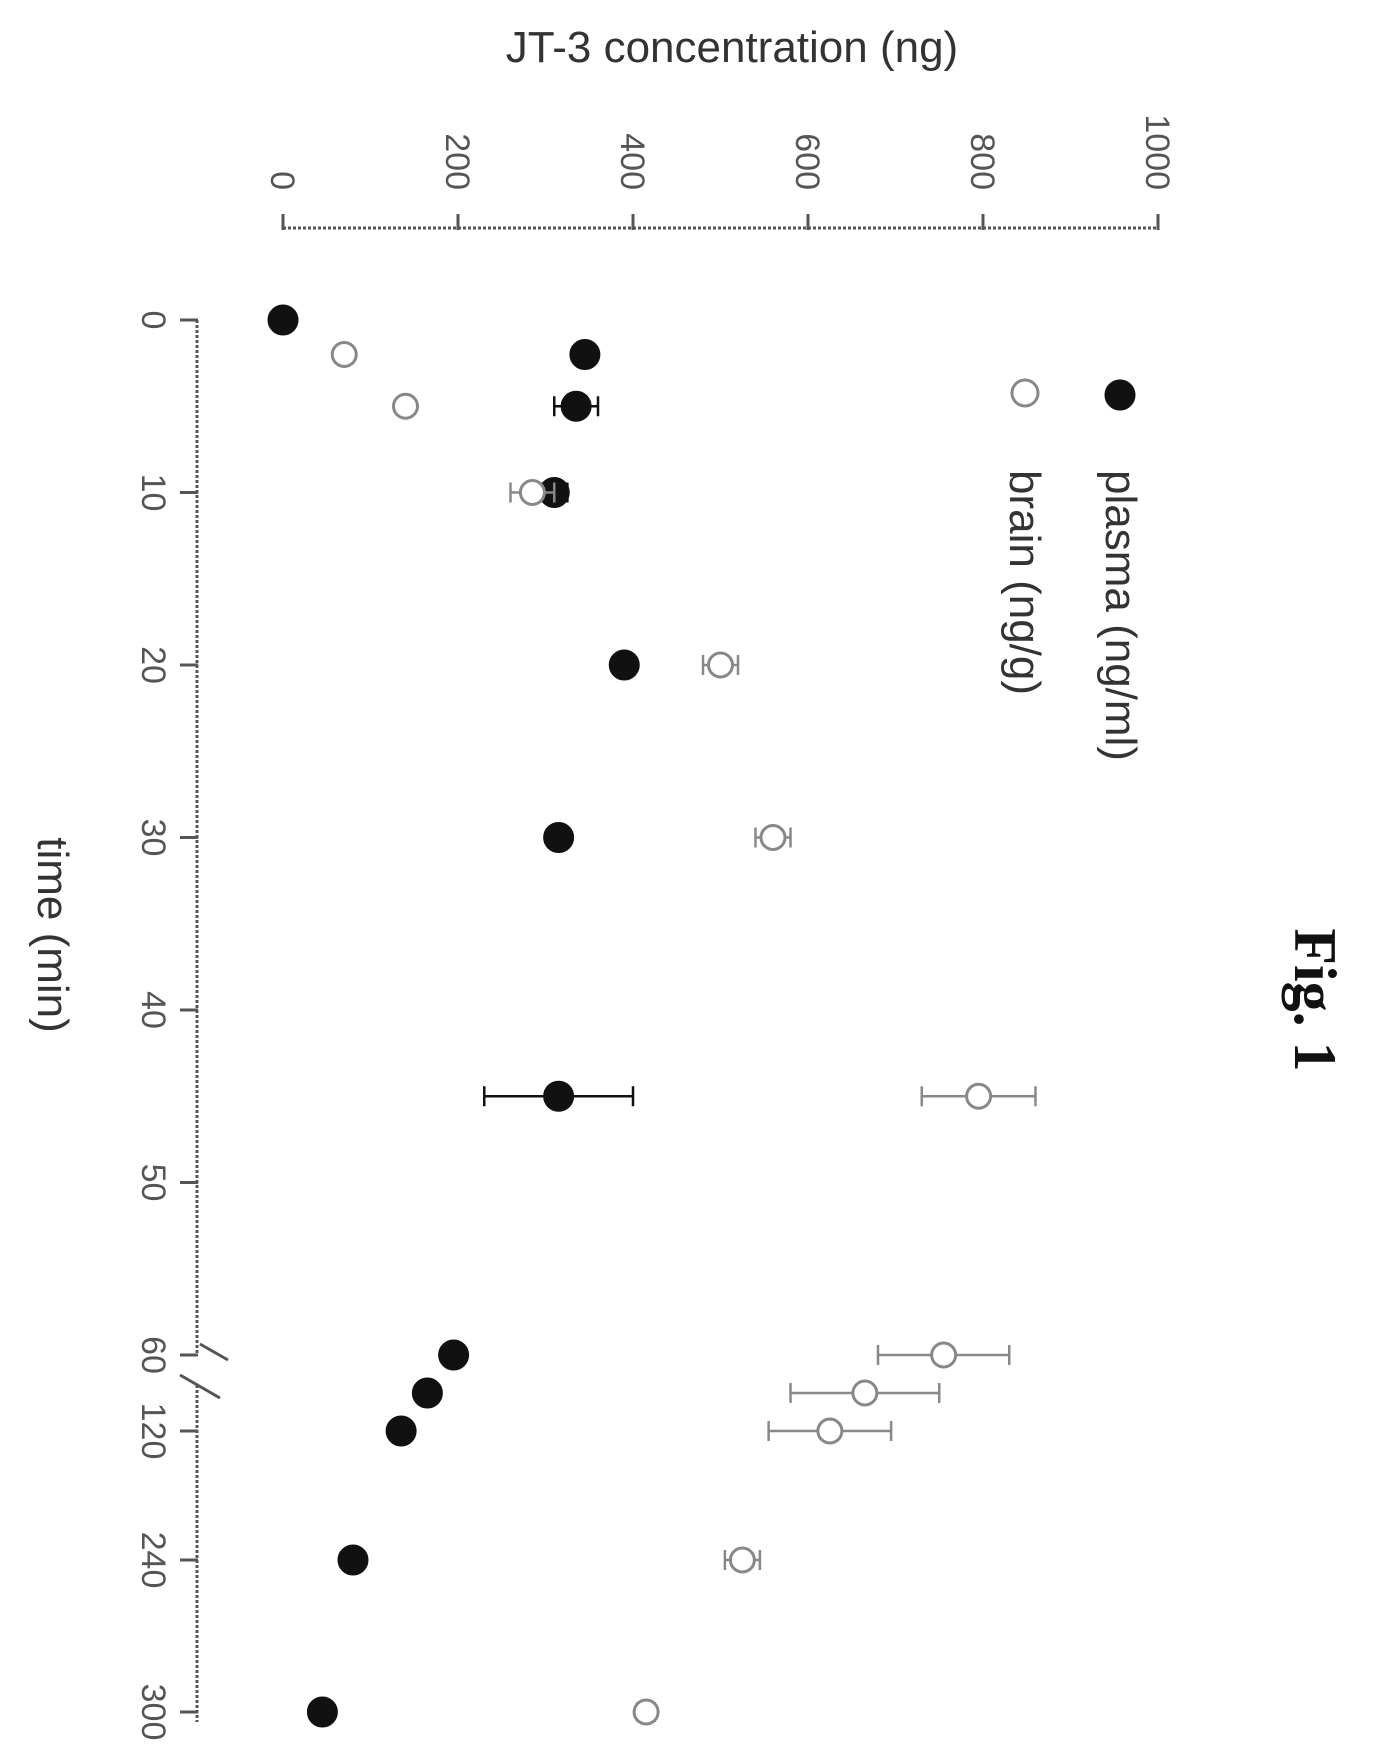  Describe the element at coordinates (457, 161) in the screenshot. I see `y-tick-label: 200` at that location.